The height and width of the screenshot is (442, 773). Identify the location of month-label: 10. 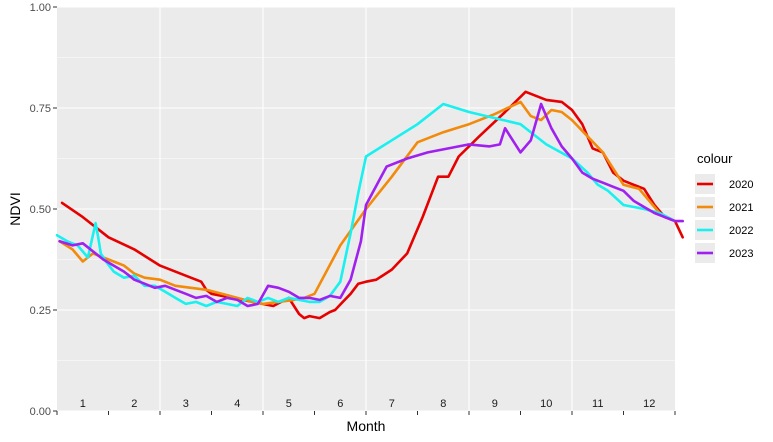
(546, 404).